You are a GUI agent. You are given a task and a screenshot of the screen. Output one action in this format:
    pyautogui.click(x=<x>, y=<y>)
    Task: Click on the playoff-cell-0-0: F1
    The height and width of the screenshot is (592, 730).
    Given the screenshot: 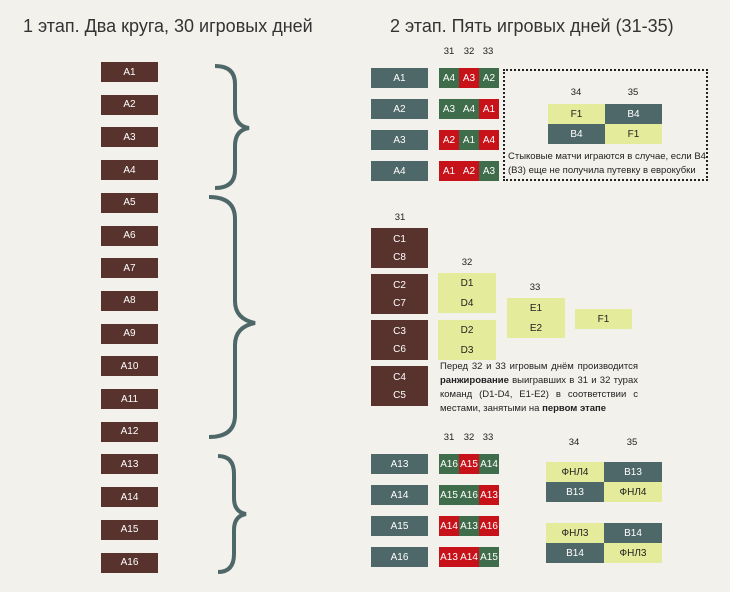 What is the action you would take?
    pyautogui.click(x=576, y=114)
    